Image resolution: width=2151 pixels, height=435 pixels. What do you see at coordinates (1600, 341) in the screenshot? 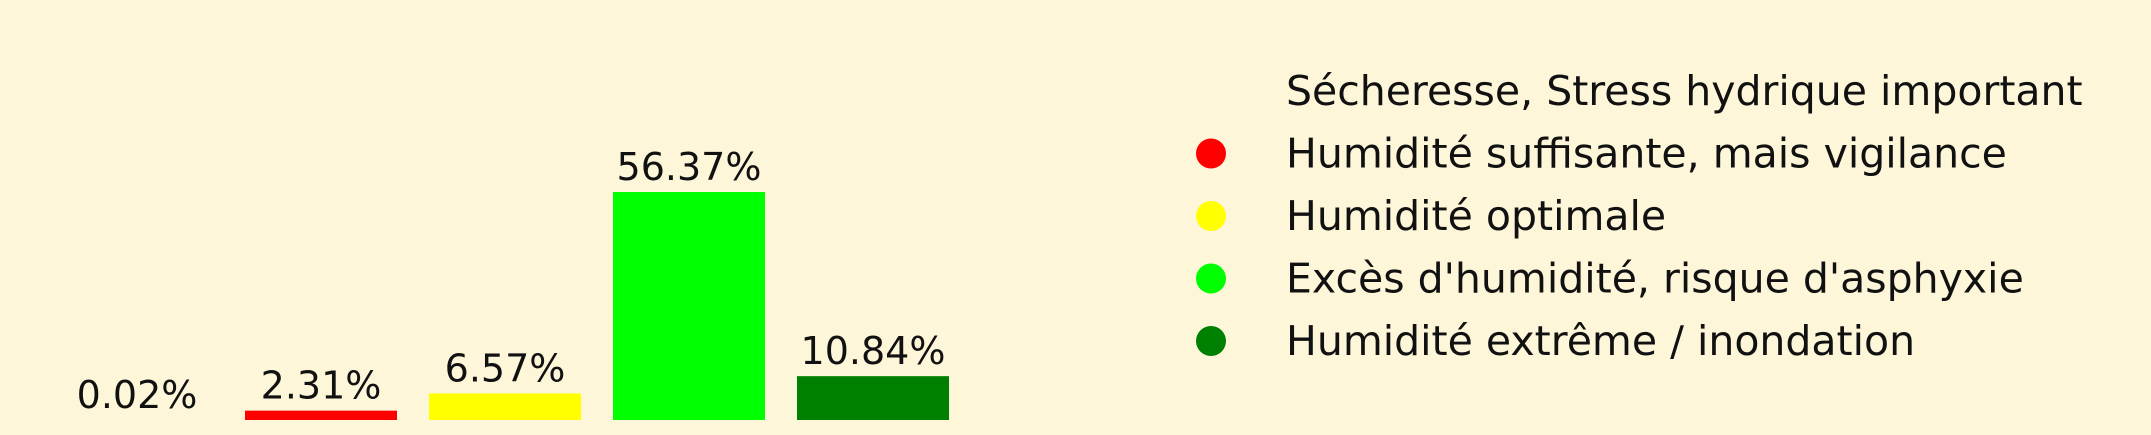
I see `legend-label-5: Humidité extrême / inondation` at bounding box center [1600, 341].